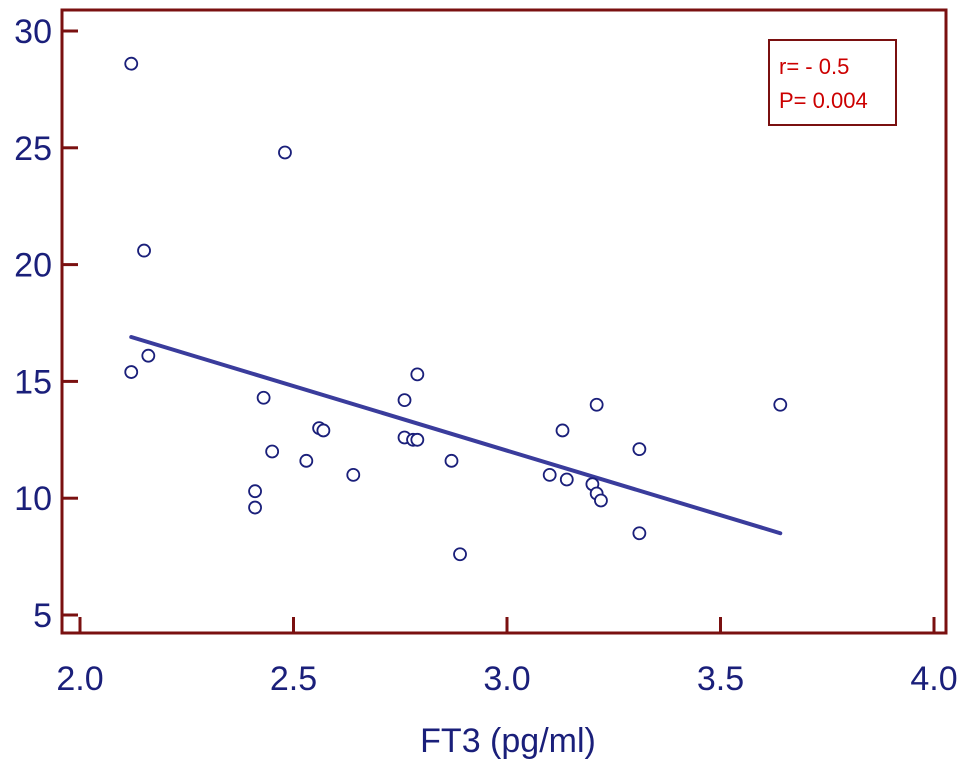 The image size is (965, 765). I want to click on stats-annotation: r= - 0.5 P= 0.004, so click(832, 82).